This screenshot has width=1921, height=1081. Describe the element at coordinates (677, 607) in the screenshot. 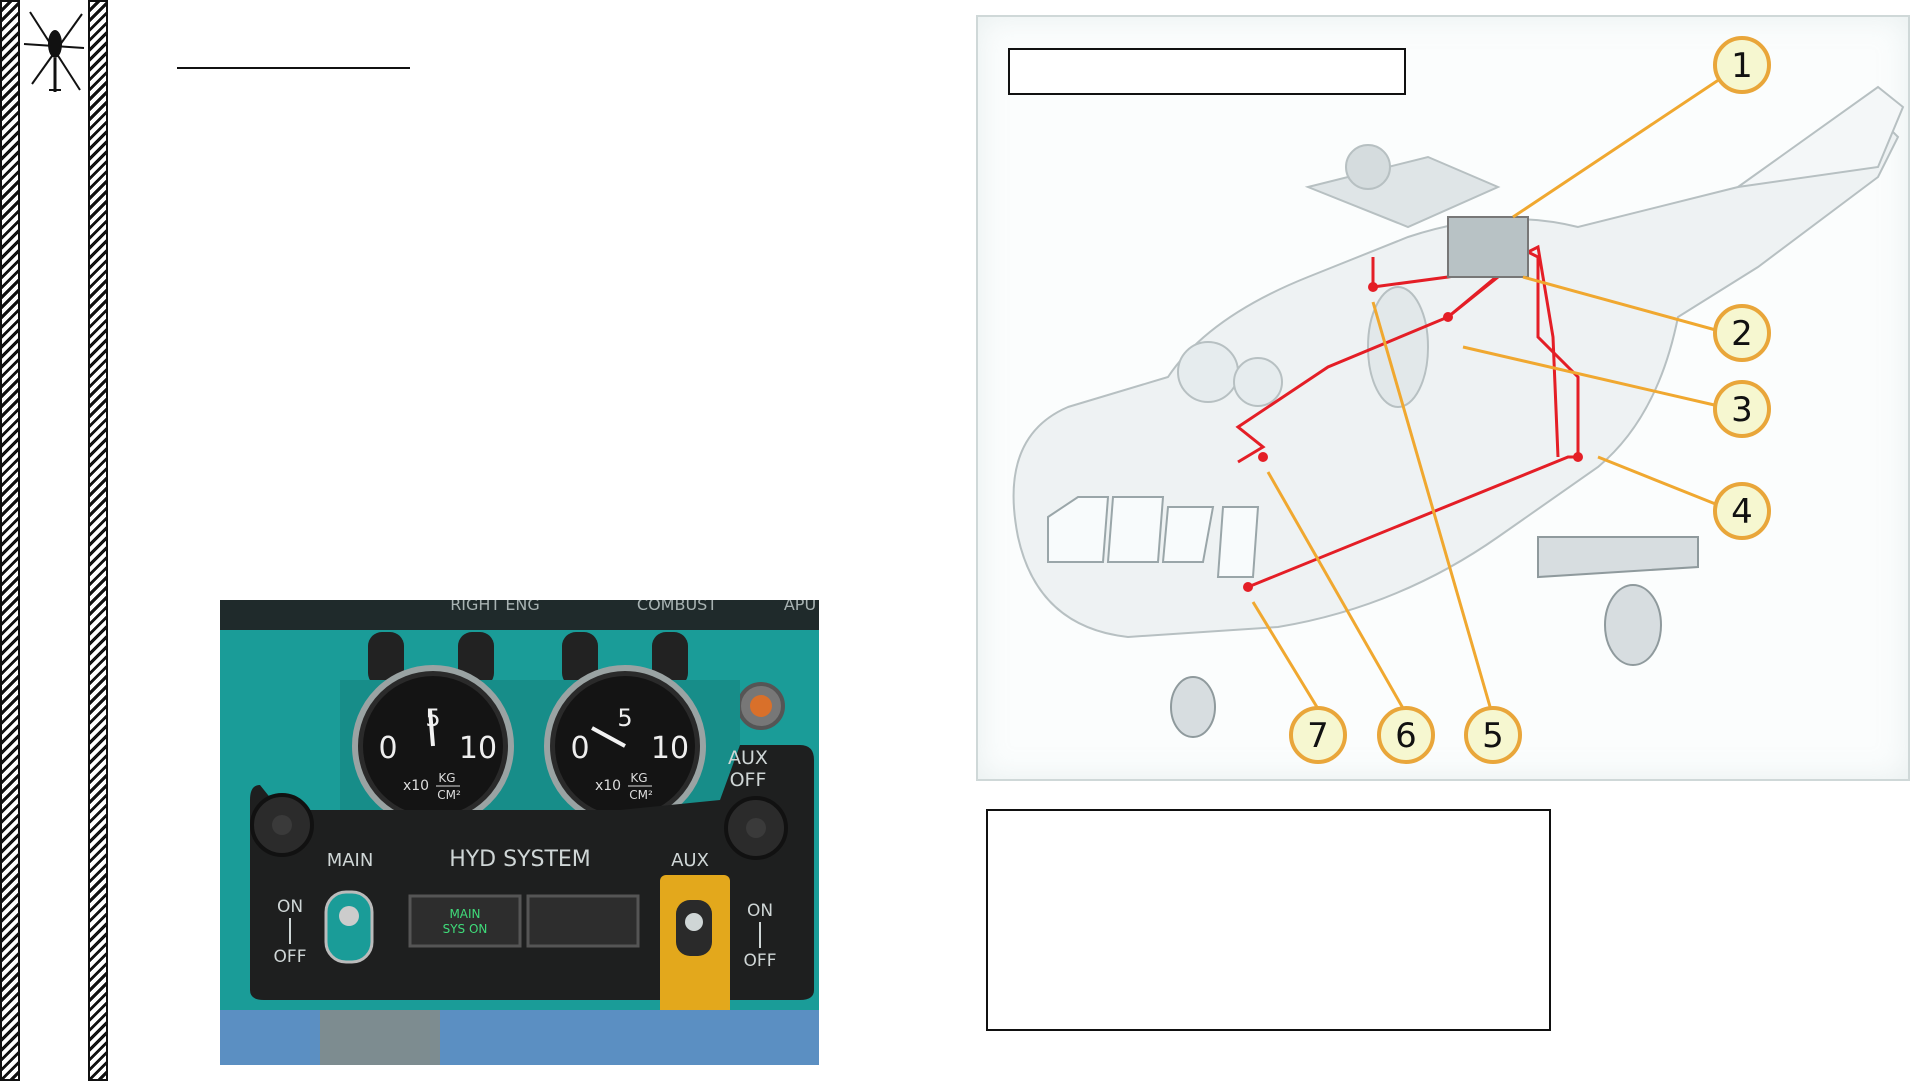

I see `top-label-combust: COMBUST` at that location.